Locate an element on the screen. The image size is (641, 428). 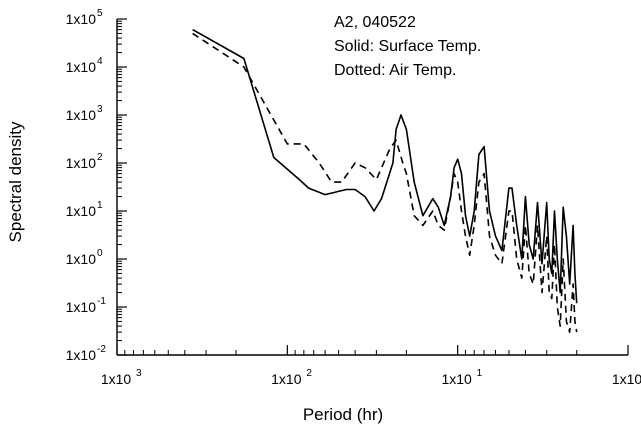
y-tick-exponent: -1 is located at coordinates (101, 301).